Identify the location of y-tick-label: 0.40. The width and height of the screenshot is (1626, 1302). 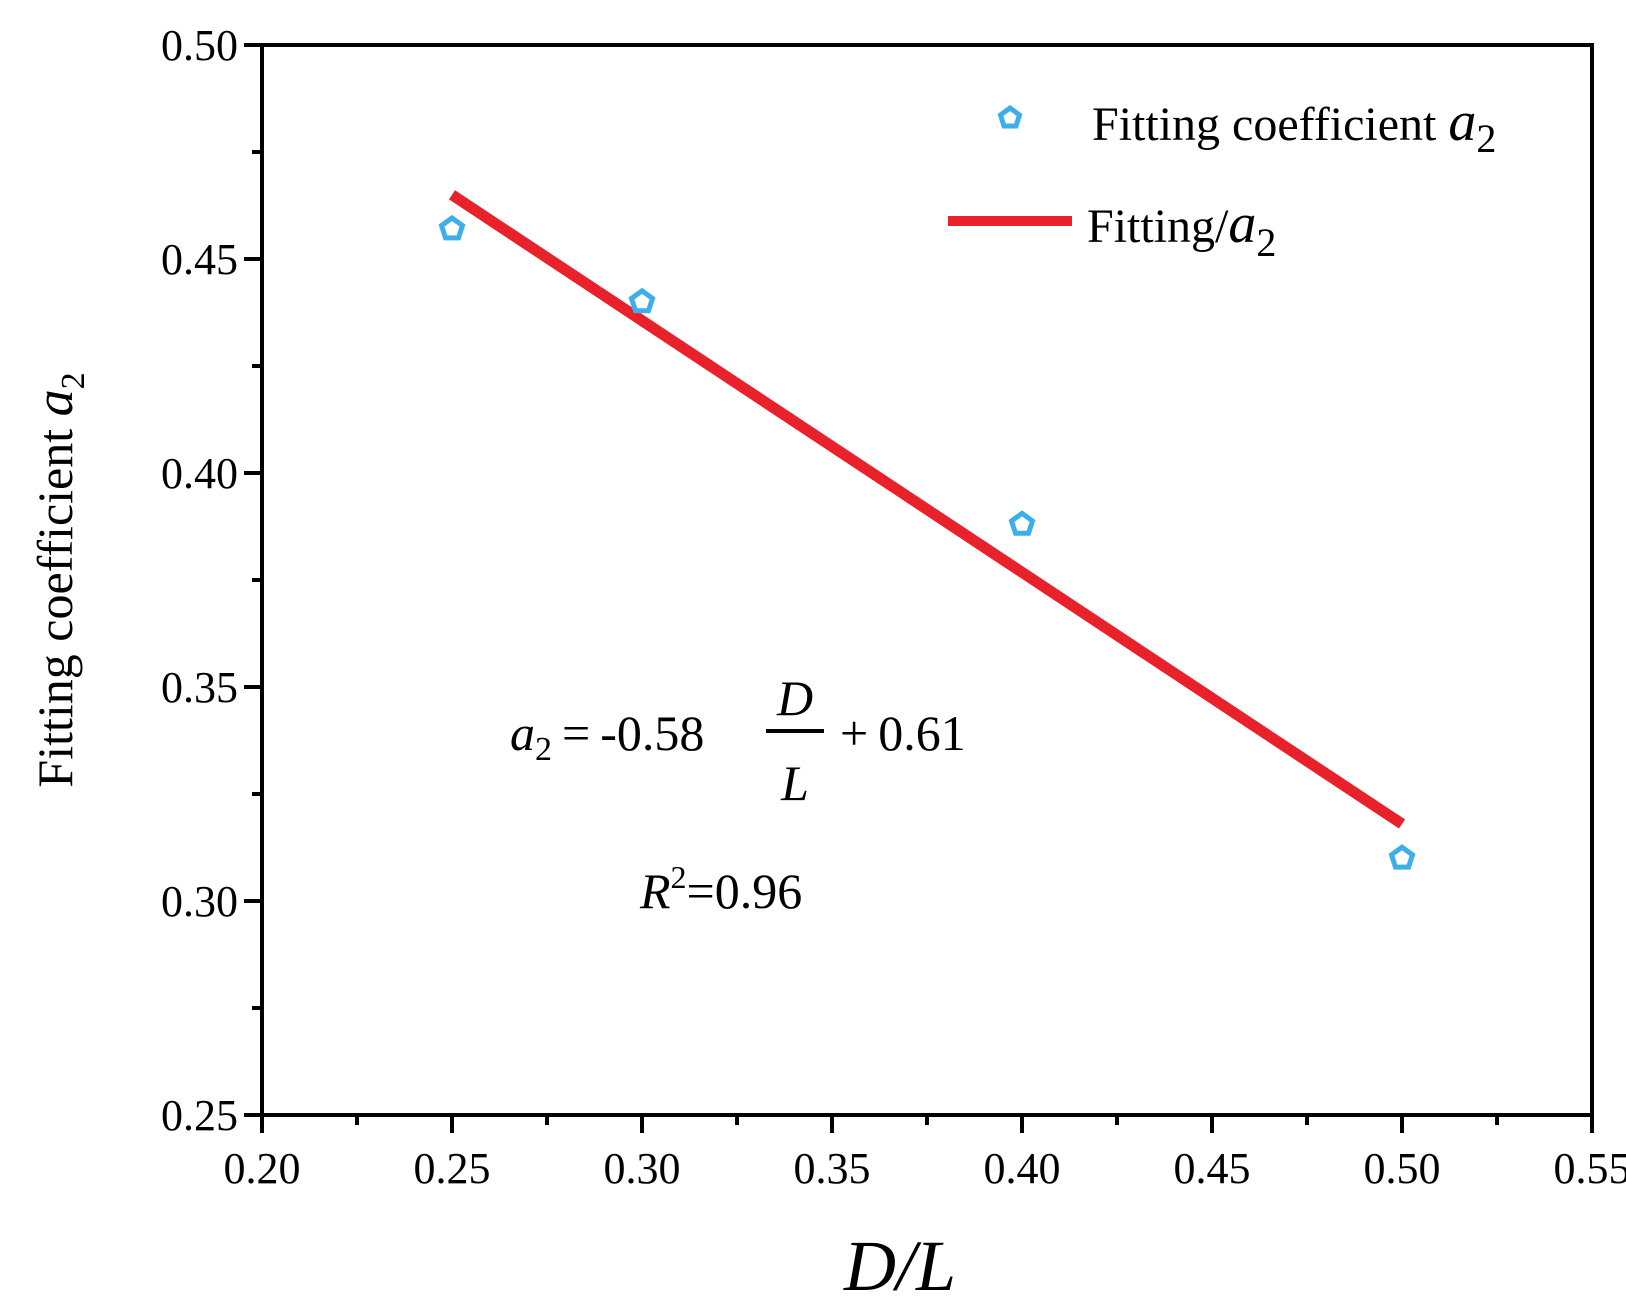
(199, 473).